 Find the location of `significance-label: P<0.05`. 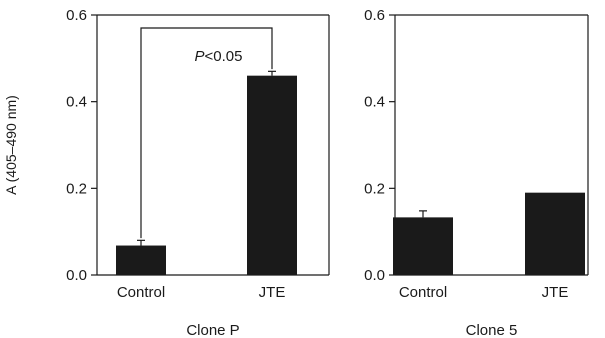

significance-label: P<0.05 is located at coordinates (219, 56).